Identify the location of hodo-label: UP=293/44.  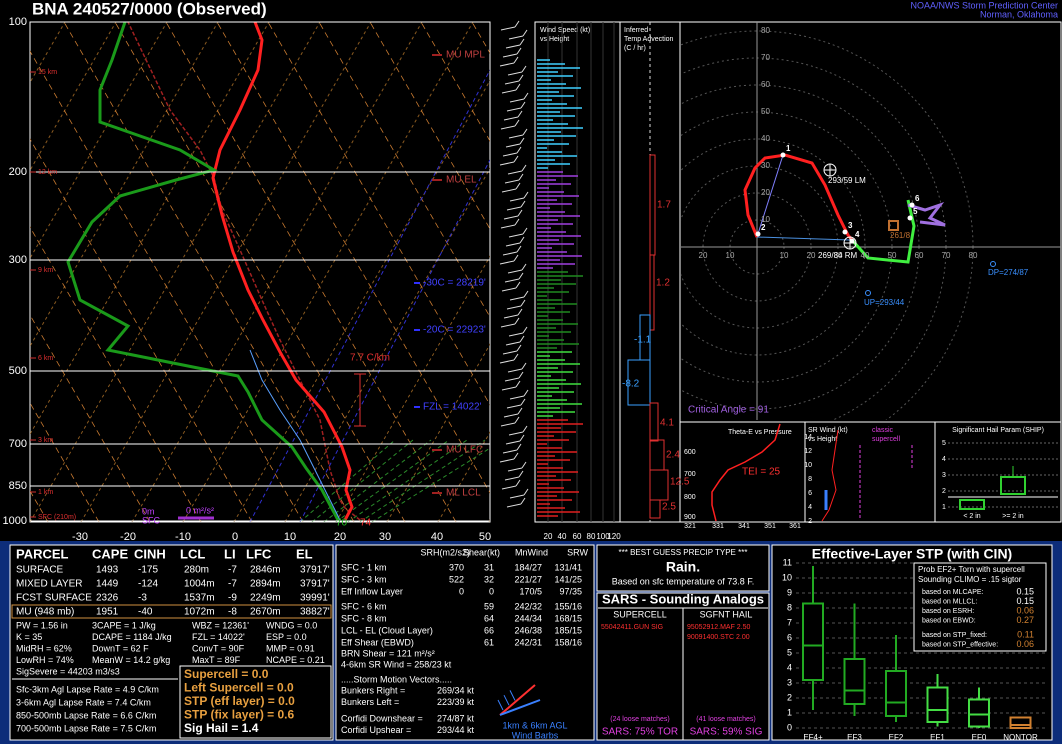
(884, 302).